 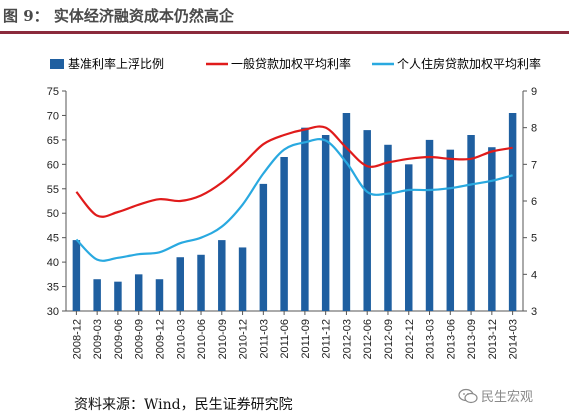 What do you see at coordinates (472, 339) in the screenshot?
I see `x-tick-label: 2013-09` at bounding box center [472, 339].